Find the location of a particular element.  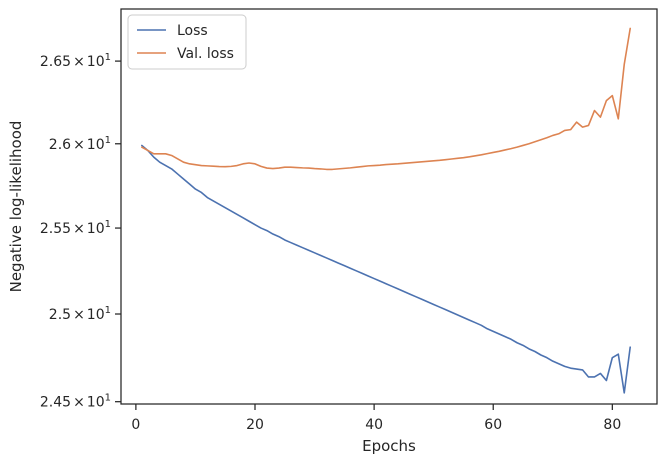

legend-box is located at coordinates (187, 42).